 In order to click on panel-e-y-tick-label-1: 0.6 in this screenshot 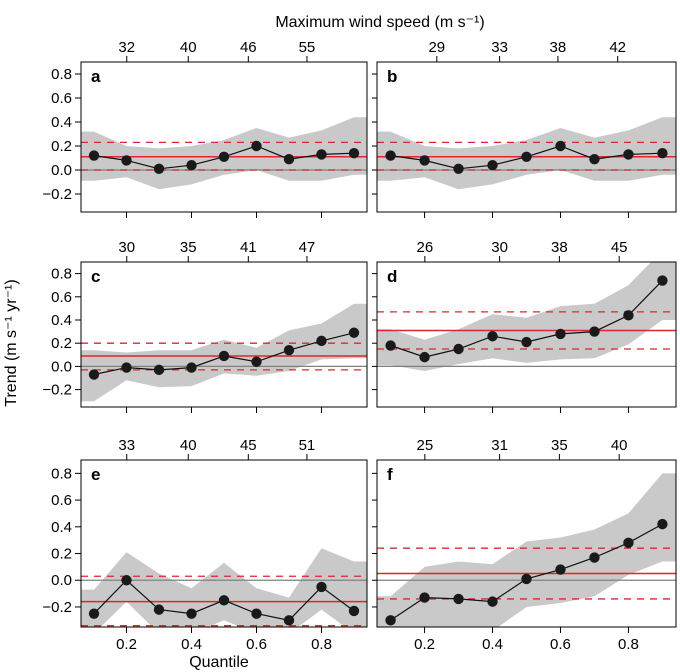, I will do `click(61, 500)`.